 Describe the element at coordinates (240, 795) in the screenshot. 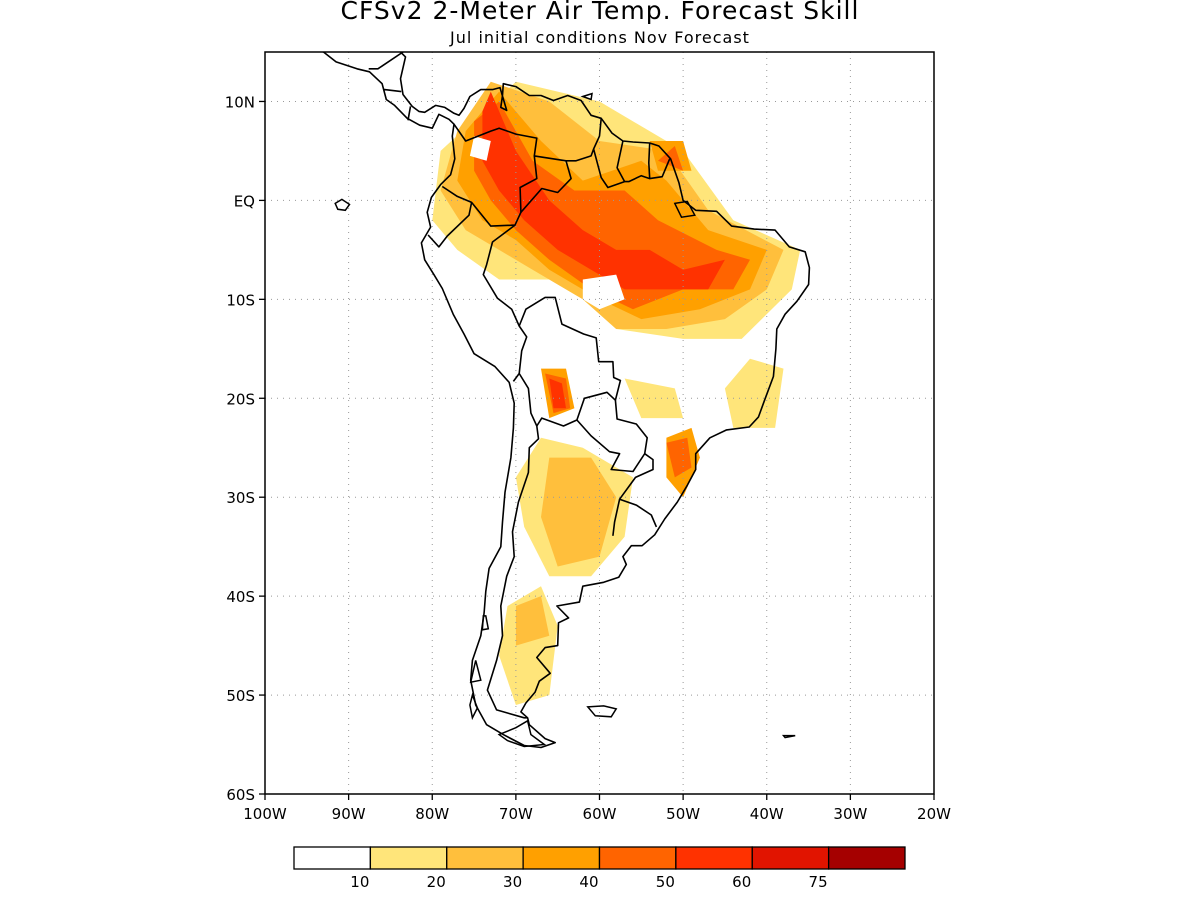

I see `lat-tick-label: 60S` at that location.